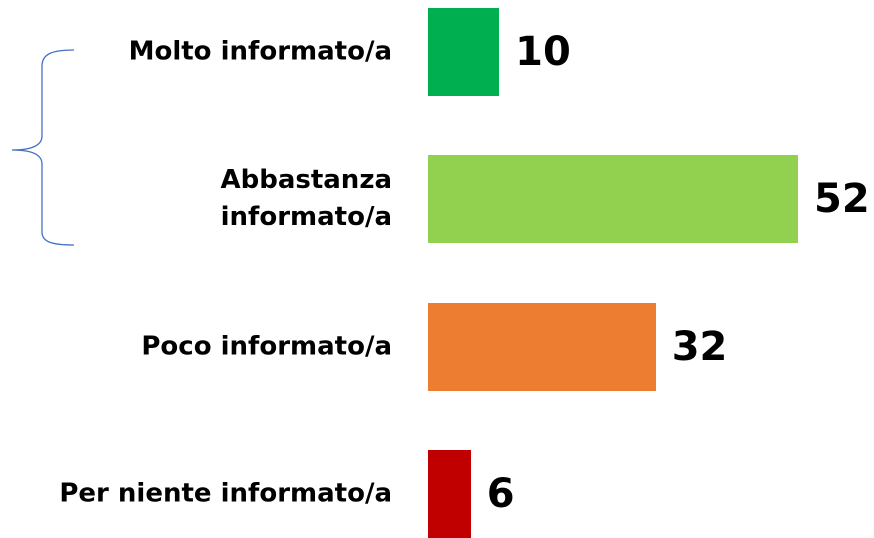 The width and height of the screenshot is (874, 538). What do you see at coordinates (43, 147) in the screenshot?
I see `bracket` at bounding box center [43, 147].